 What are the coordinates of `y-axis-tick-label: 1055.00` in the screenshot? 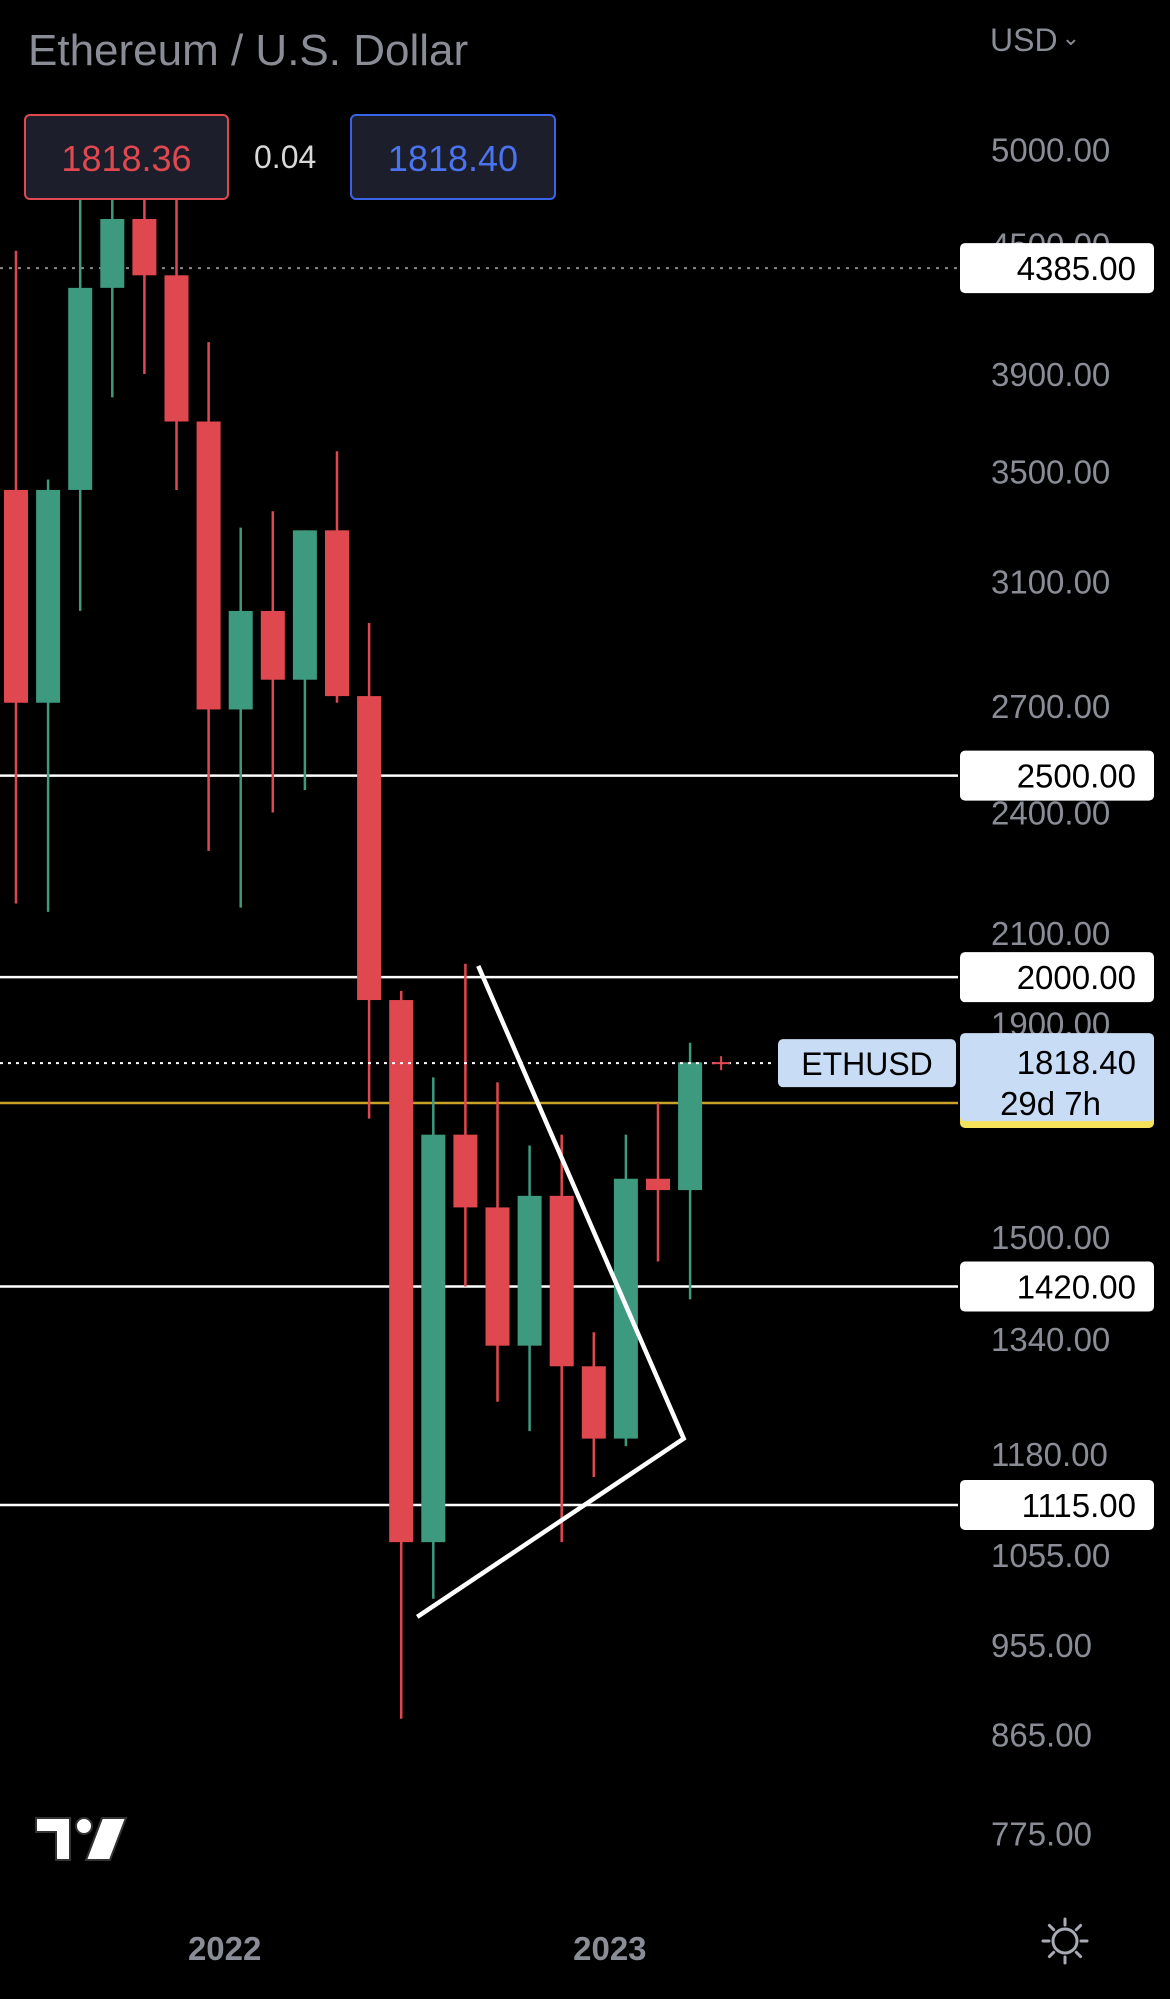 It's located at (1050, 1555).